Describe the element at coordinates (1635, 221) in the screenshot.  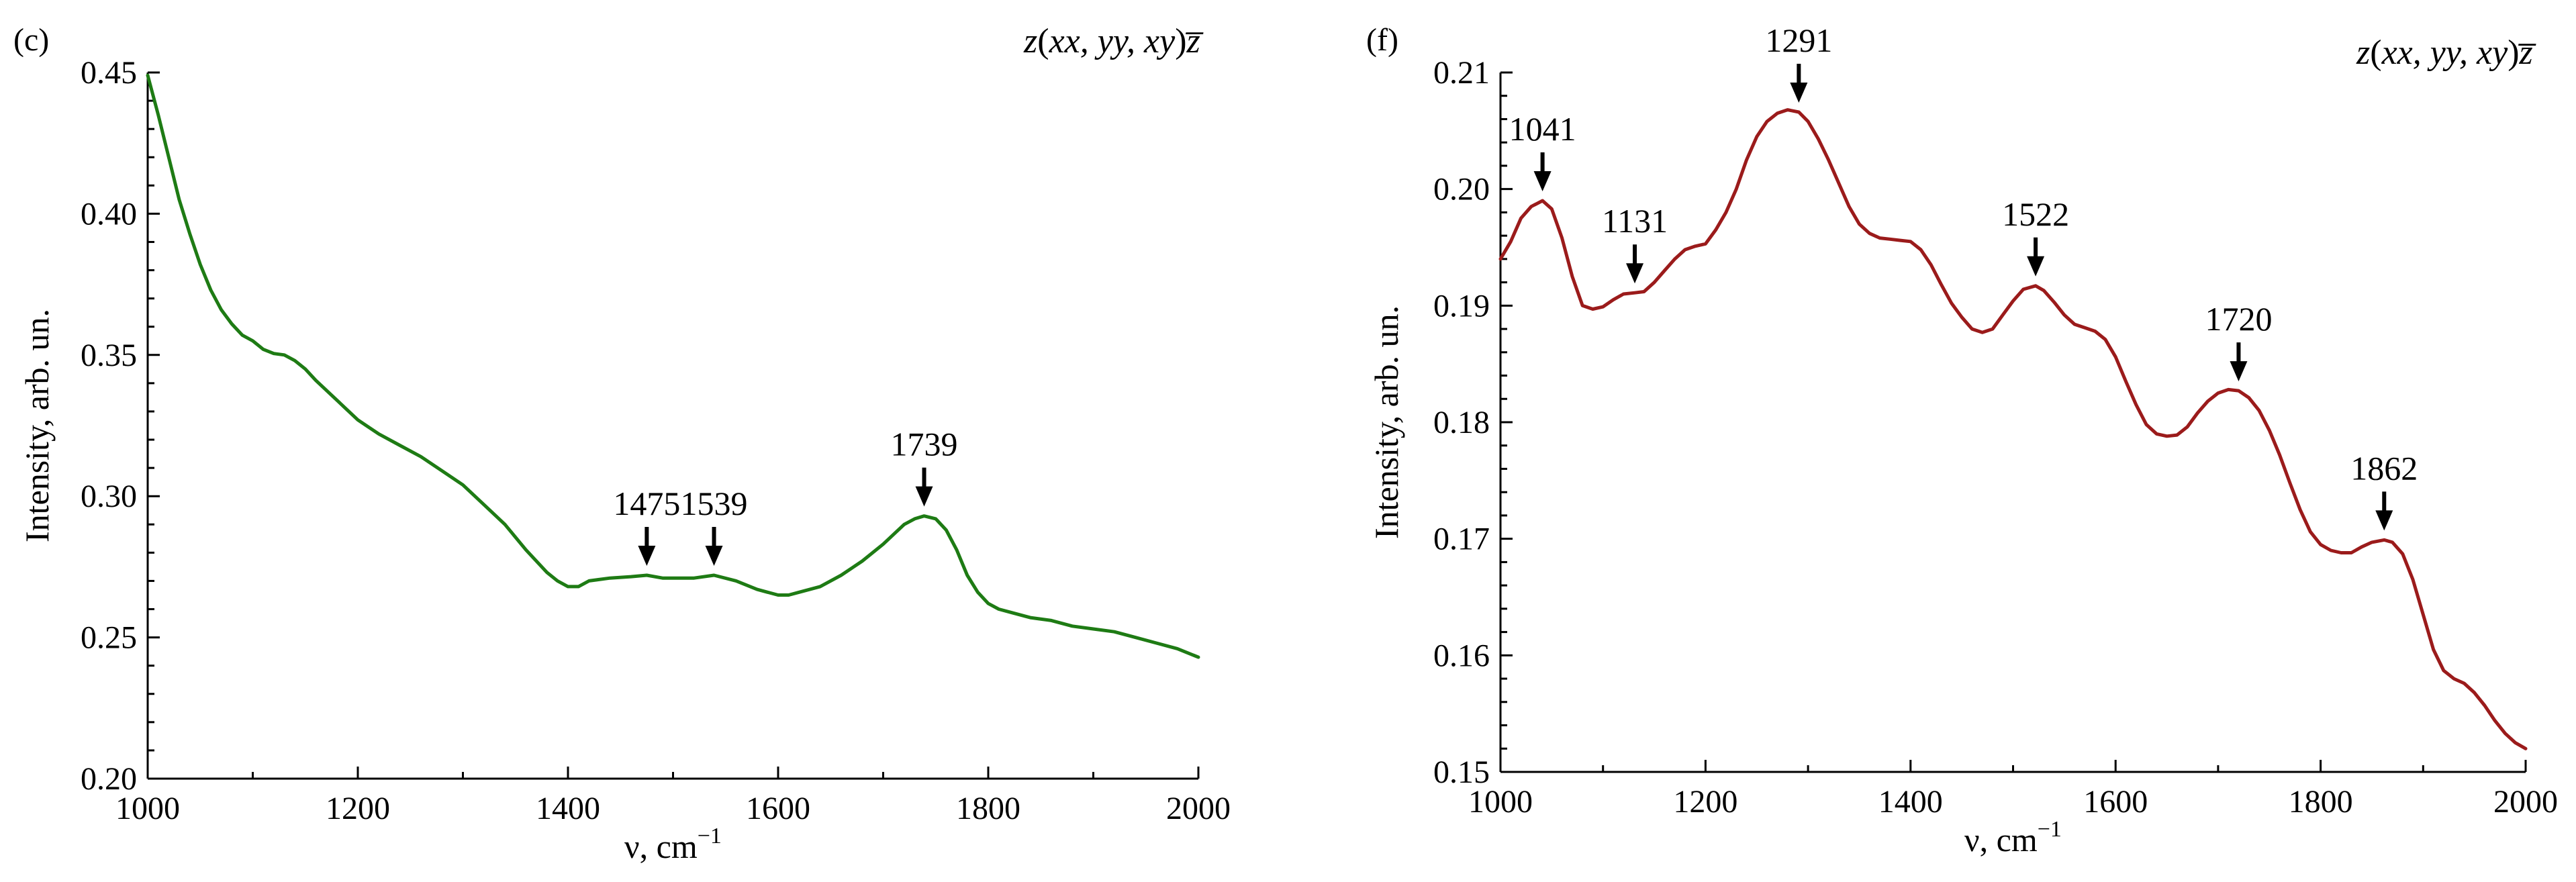
I see `peak-label: 1131` at that location.